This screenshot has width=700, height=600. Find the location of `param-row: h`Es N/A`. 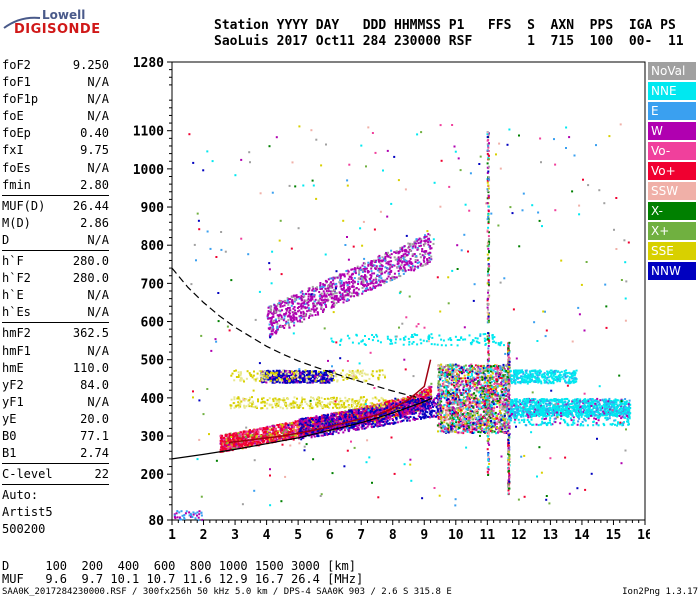

param-row: h`Es N/A is located at coordinates (55, 312).